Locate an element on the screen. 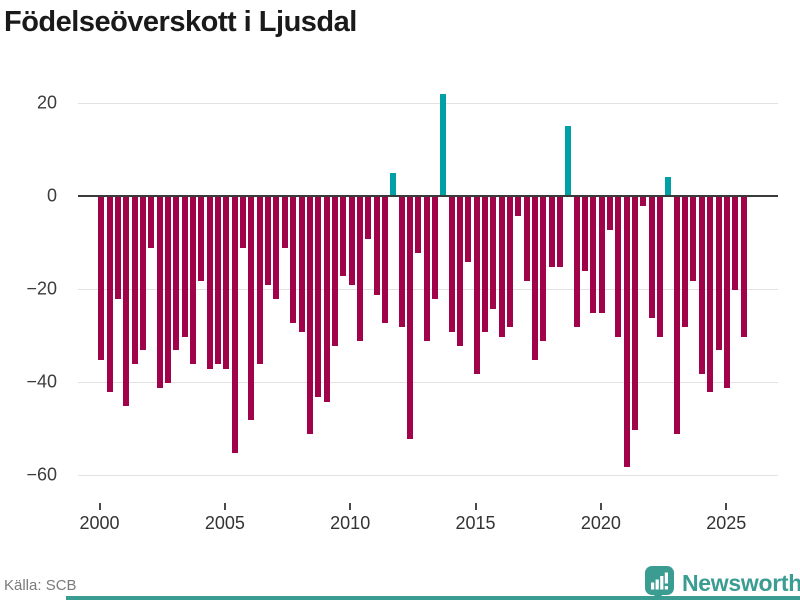 The image size is (800, 600). chart-title: Födelseöverskott i Ljusdal is located at coordinates (180, 22).